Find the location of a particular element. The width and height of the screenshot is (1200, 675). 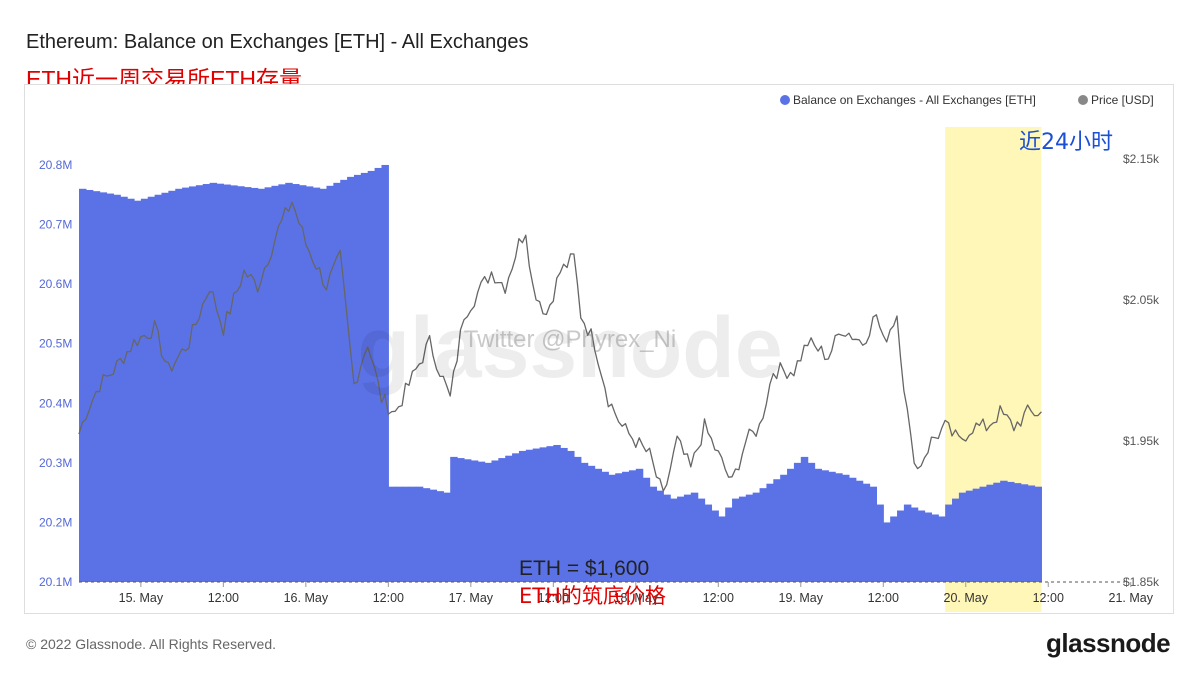

annotation-eth-price: ETH = $1,600 is located at coordinates (584, 568).